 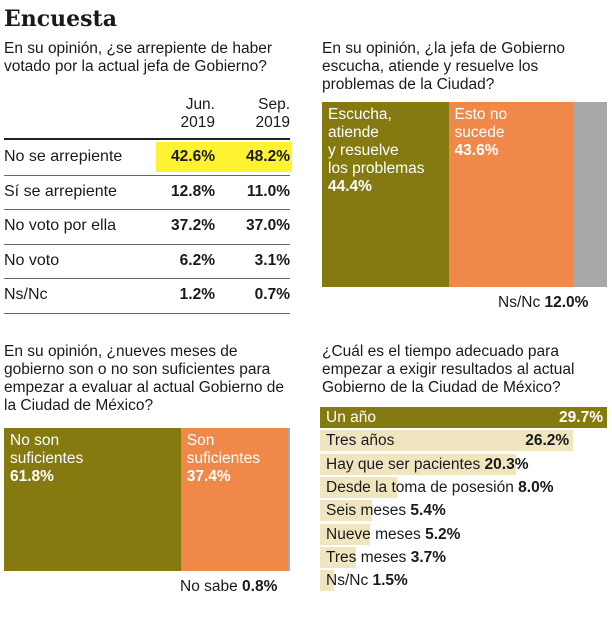 I want to click on listens-segment-label-line: sucede, so click(x=479, y=132).